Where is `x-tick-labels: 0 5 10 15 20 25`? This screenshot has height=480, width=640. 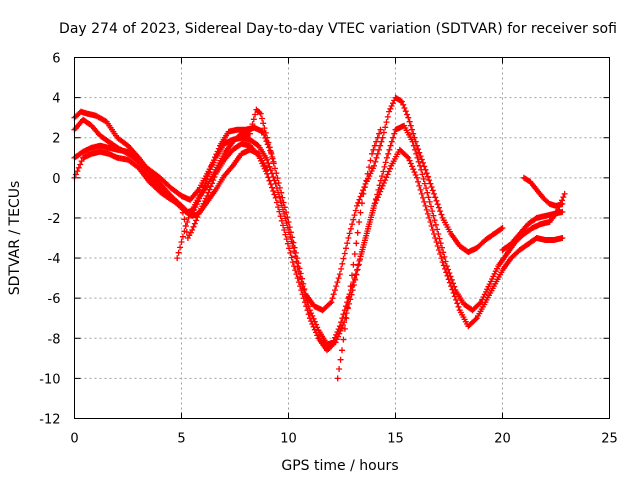 x-tick-labels: 0 5 10 15 20 25 is located at coordinates (343, 439).